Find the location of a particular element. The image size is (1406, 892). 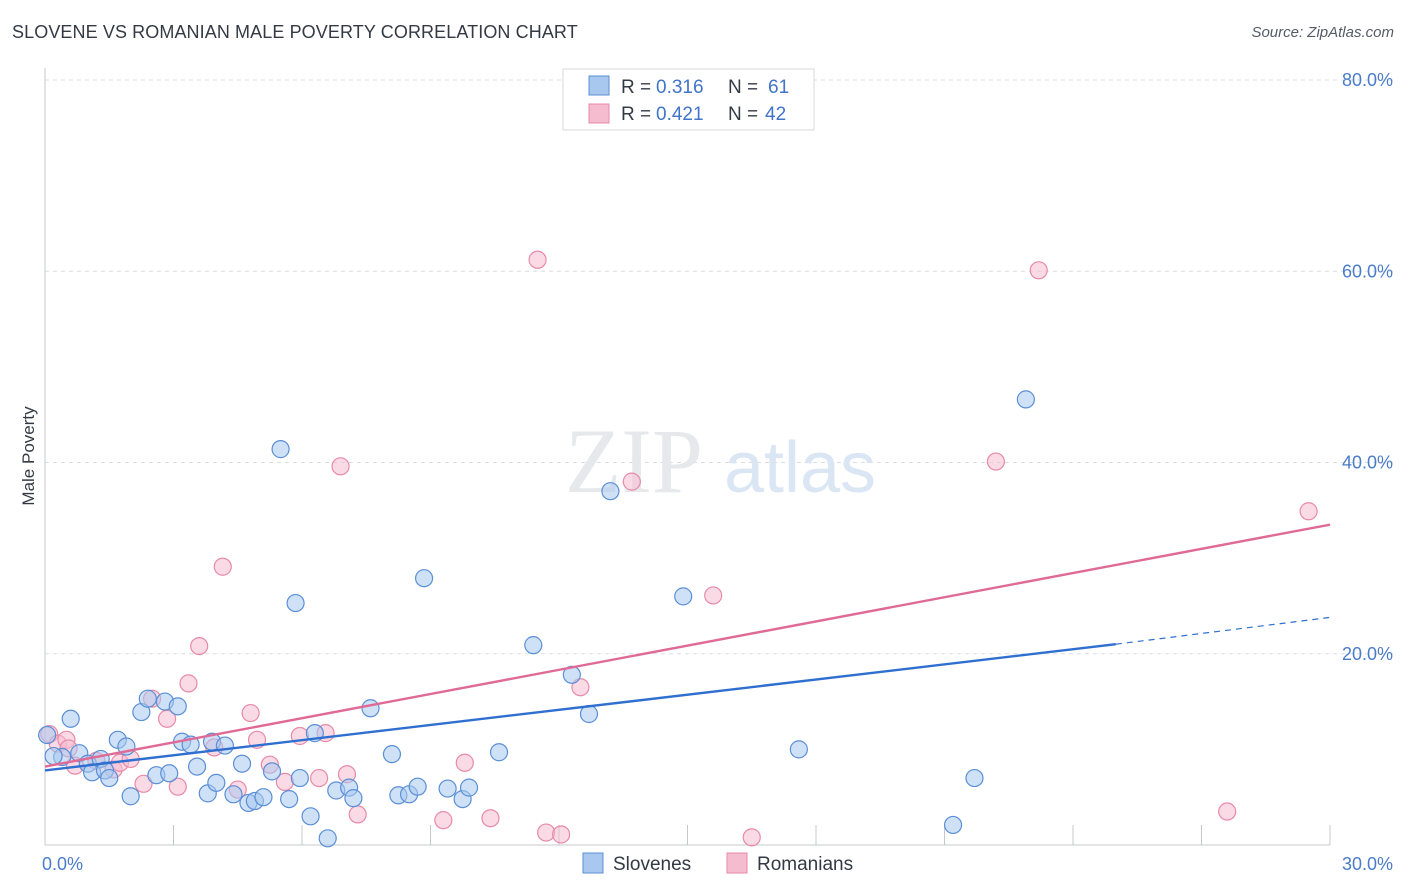

bottom-legend-swatch-slovenes is located at coordinates (593, 863).